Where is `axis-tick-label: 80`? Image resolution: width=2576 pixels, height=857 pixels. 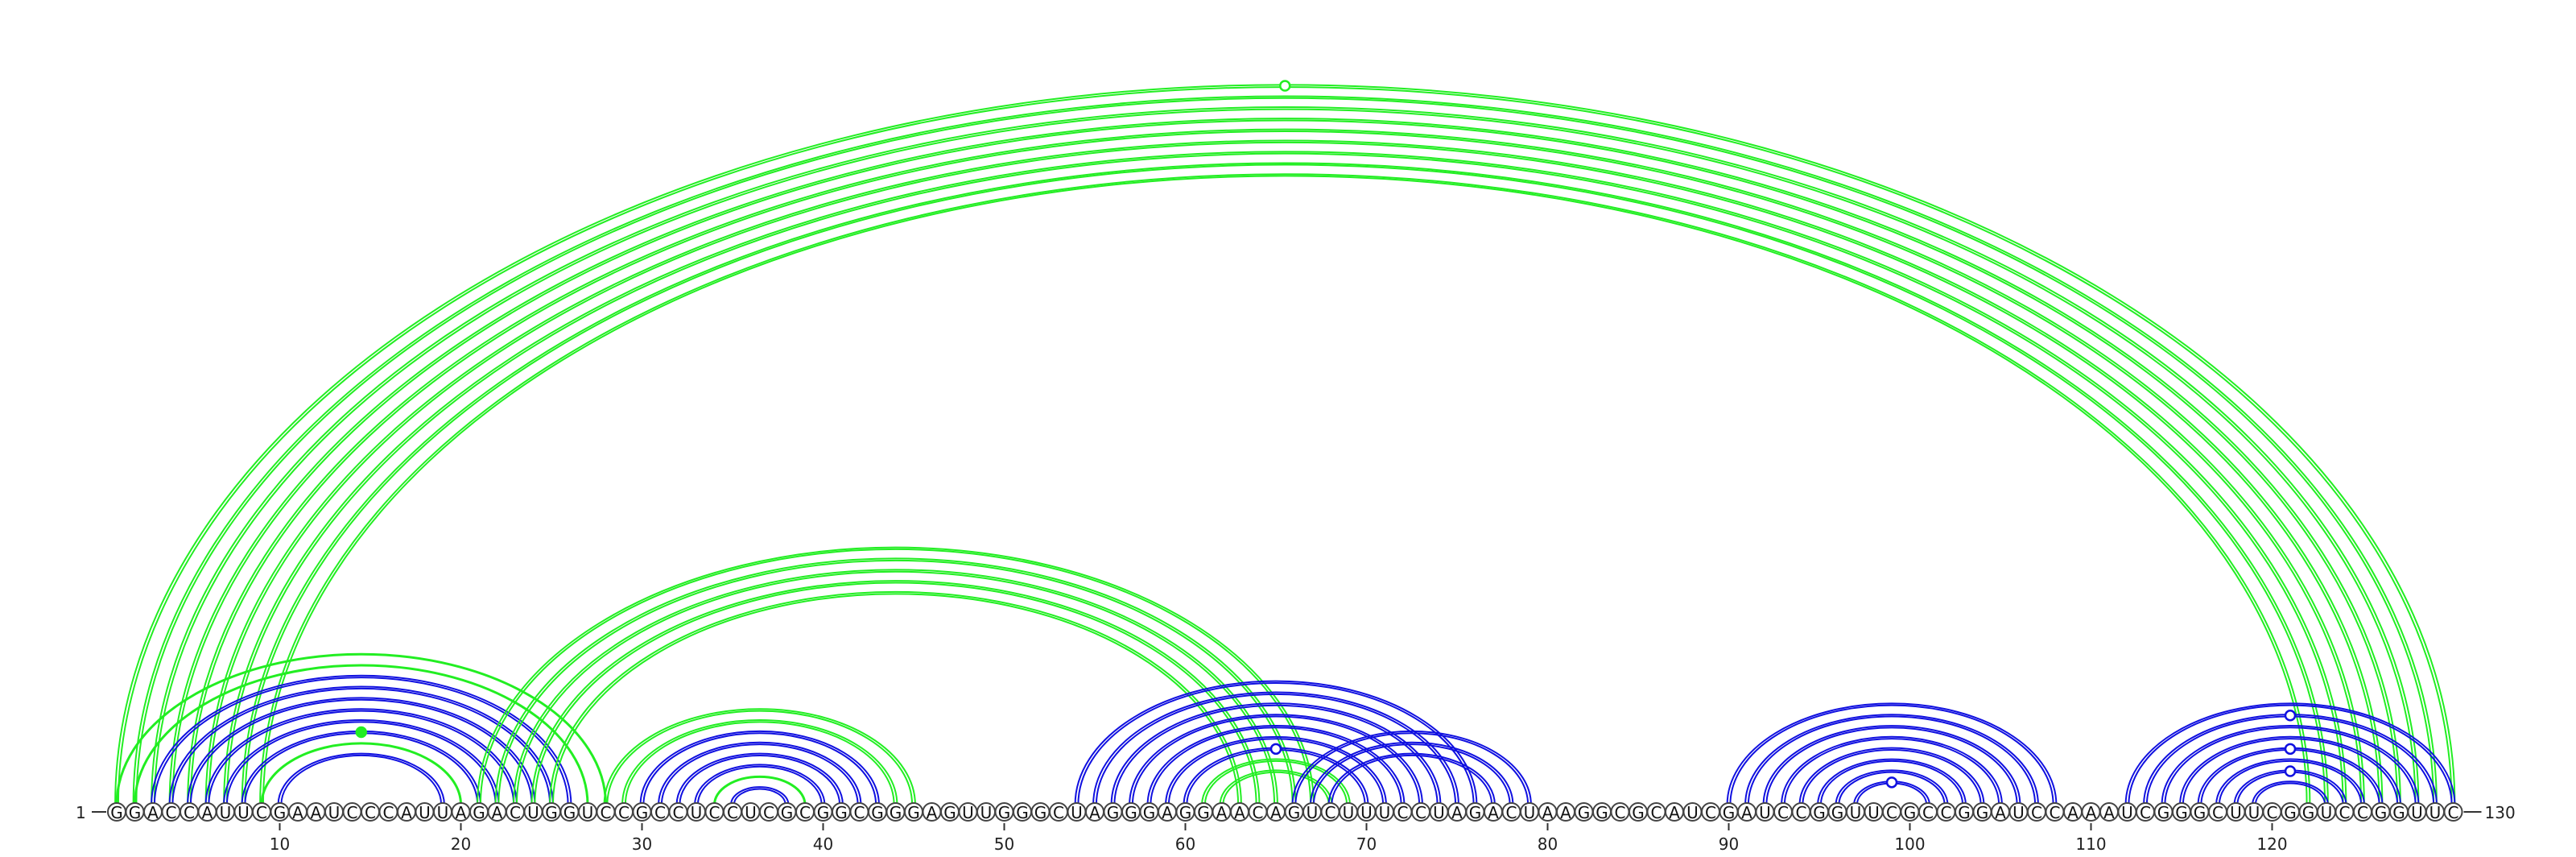
axis-tick-label: 80 is located at coordinates (1548, 844).